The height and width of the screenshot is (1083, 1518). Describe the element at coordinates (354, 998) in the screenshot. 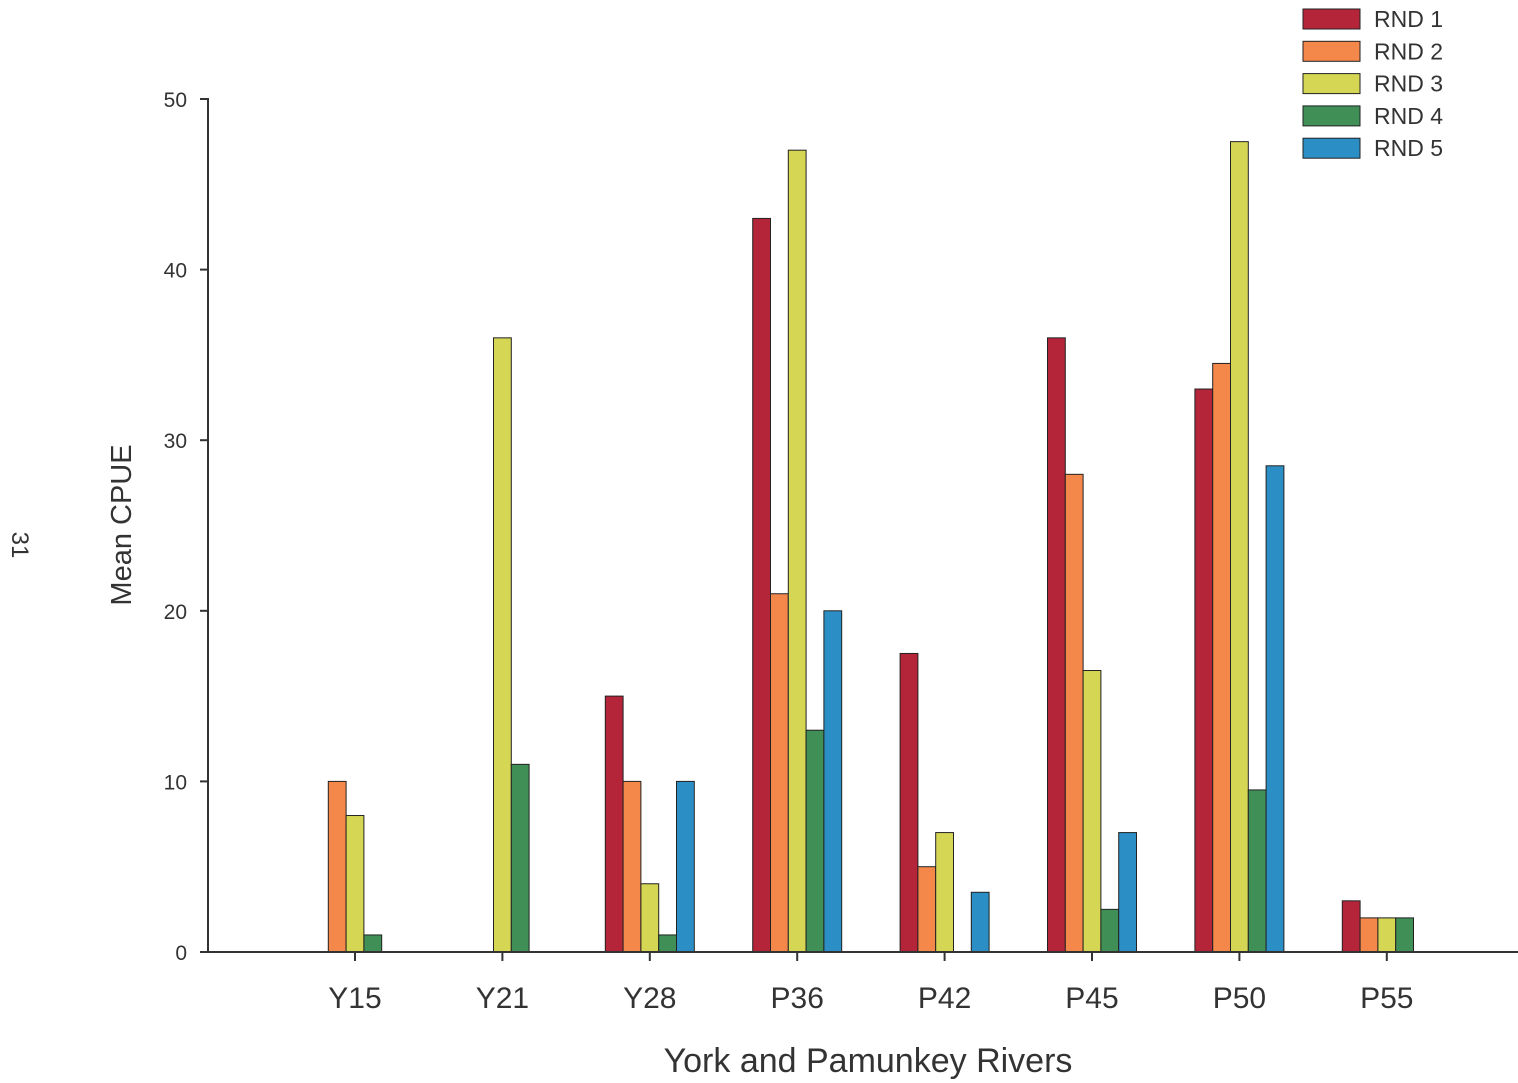

I see `x-tick-label: Y15` at that location.